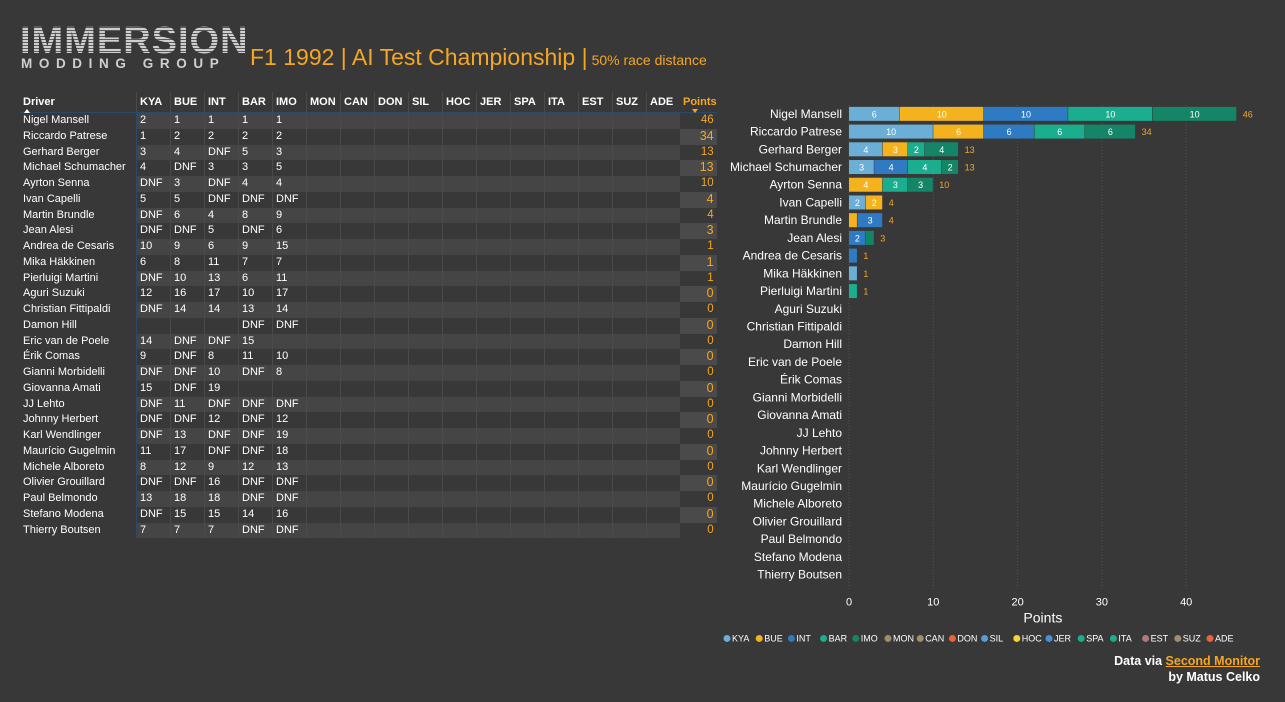  What do you see at coordinates (187, 102) in the screenshot?
I see `column-header-bue: BUE` at bounding box center [187, 102].